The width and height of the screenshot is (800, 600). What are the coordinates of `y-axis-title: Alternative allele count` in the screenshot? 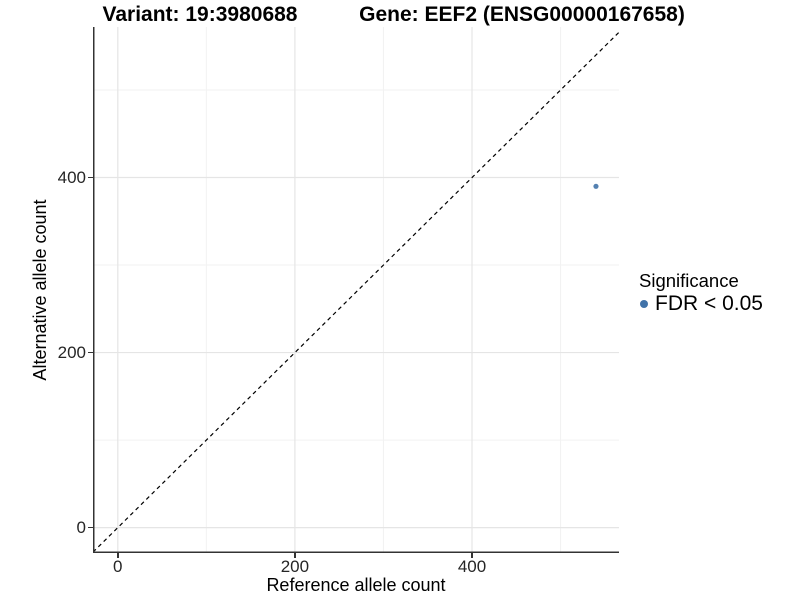 It's located at (40, 290).